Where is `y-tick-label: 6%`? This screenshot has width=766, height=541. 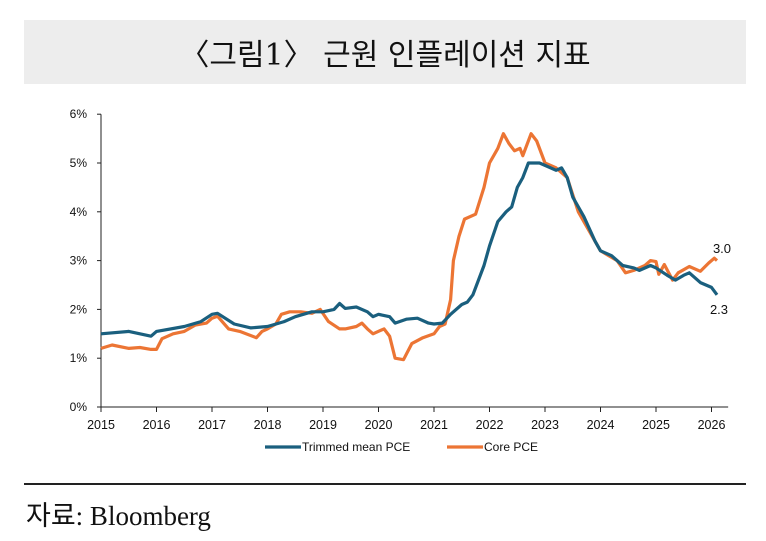
y-tick-label: 6% is located at coordinates (79, 114).